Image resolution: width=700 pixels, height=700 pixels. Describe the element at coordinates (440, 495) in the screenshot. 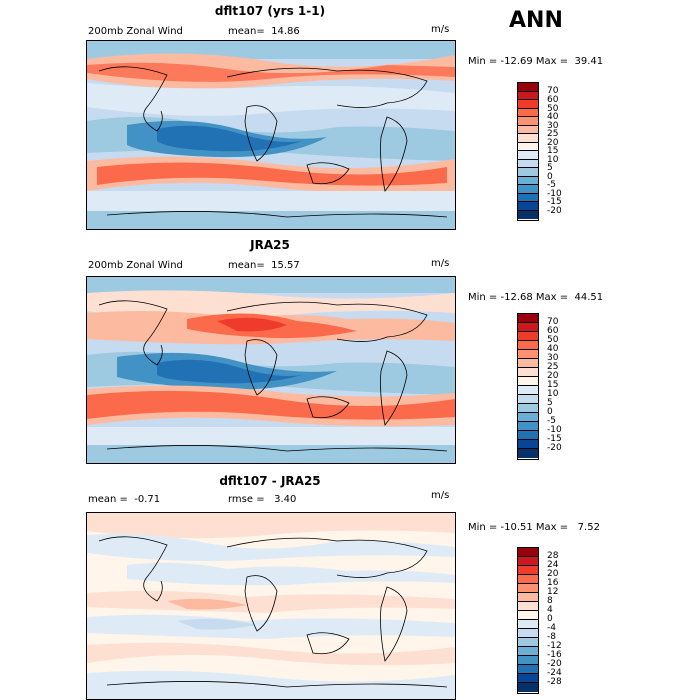

I see `panel-3-units: m/s` at that location.